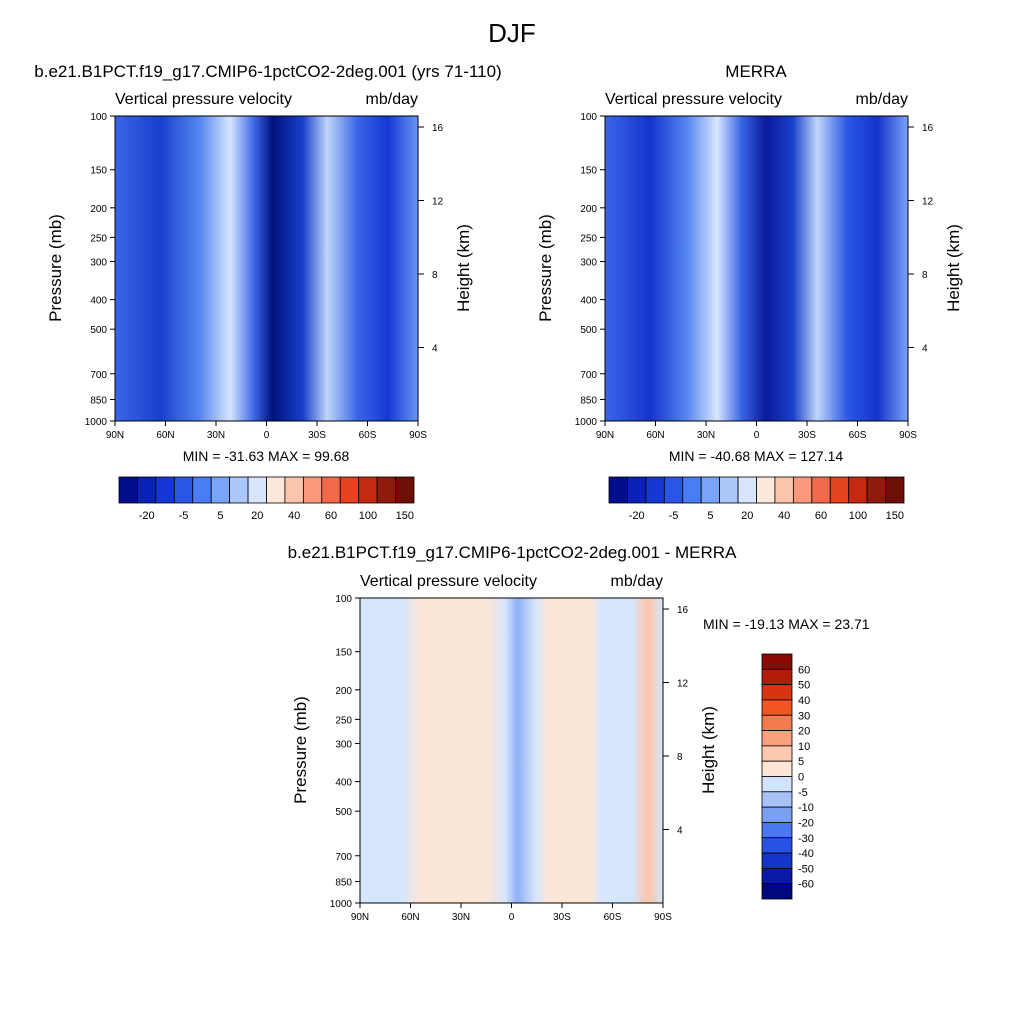 This screenshot has width=1024, height=1024. I want to click on colorbar-label: -40, so click(806, 854).